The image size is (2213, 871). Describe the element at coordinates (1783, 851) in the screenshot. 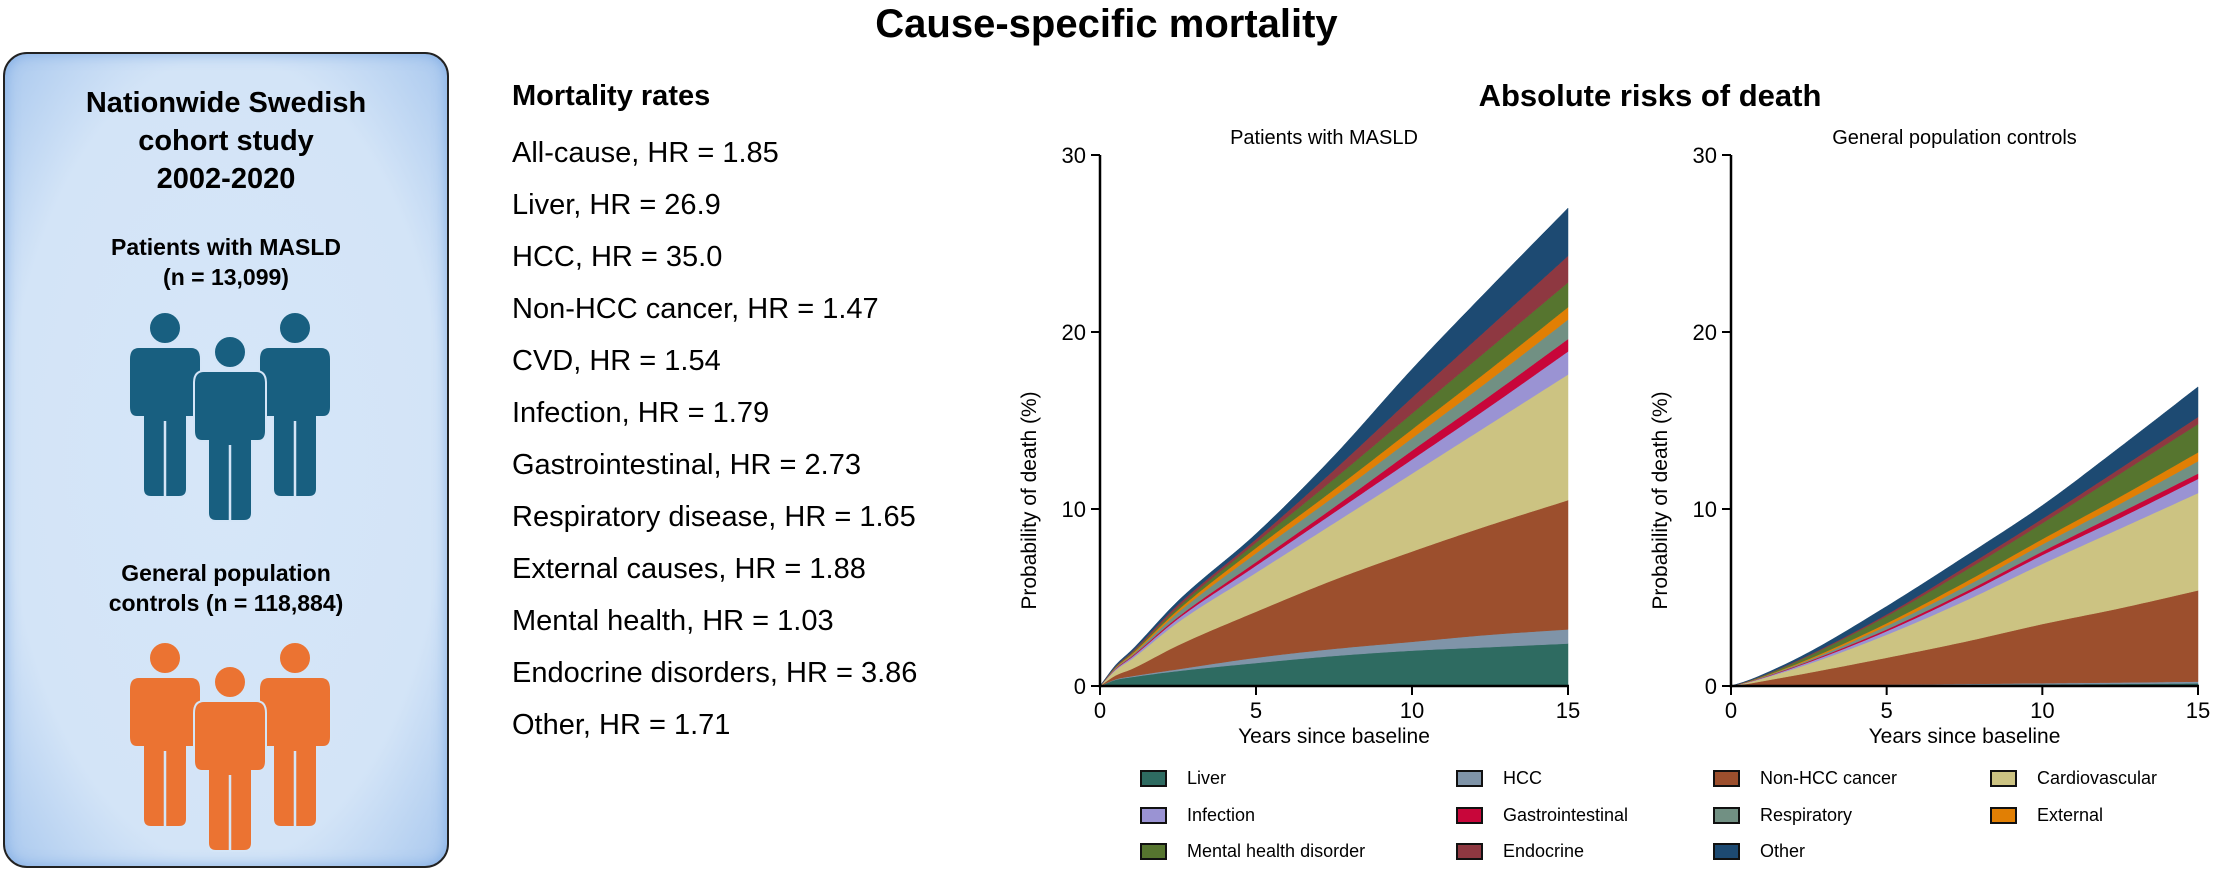

I see `legend-label: Other` at that location.